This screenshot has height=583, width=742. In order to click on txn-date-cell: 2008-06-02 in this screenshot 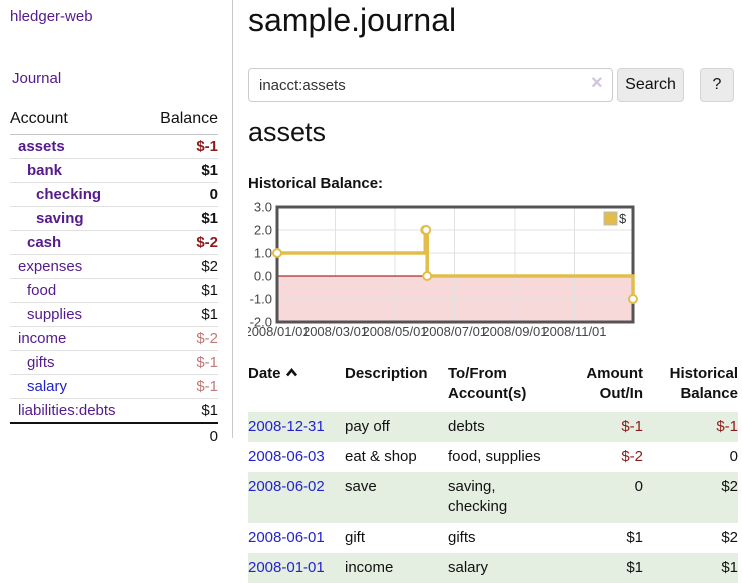, I will do `click(296, 497)`.